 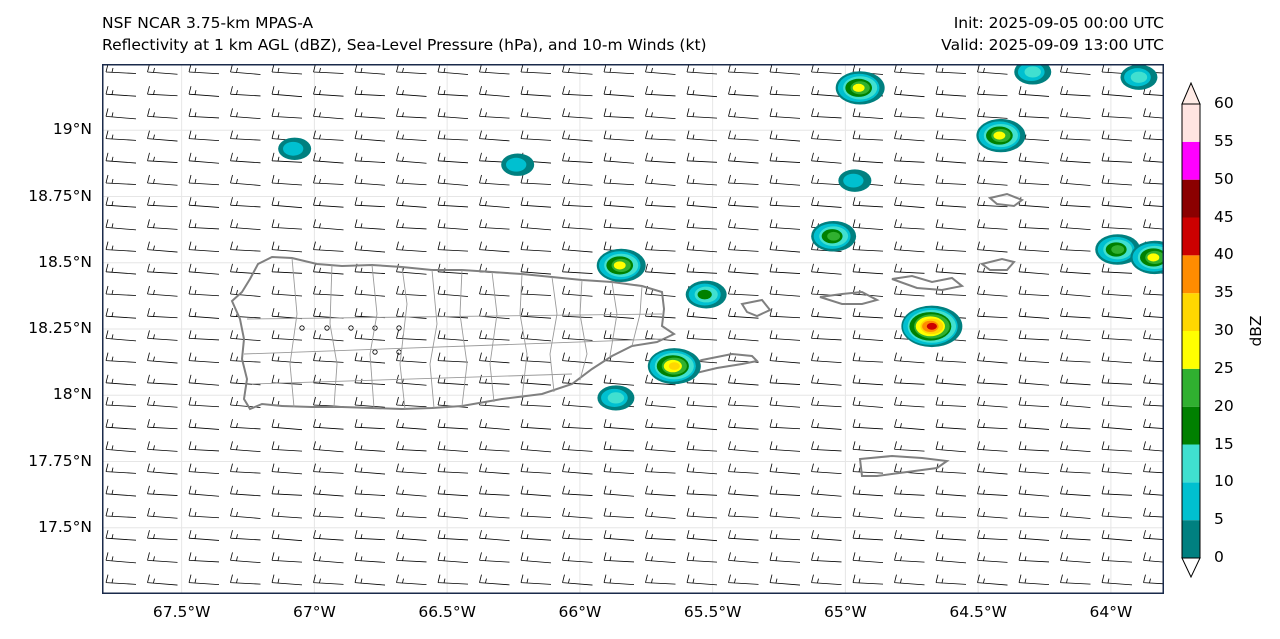 I want to click on latitude-tick-label: 18.75°N, so click(x=60, y=195).